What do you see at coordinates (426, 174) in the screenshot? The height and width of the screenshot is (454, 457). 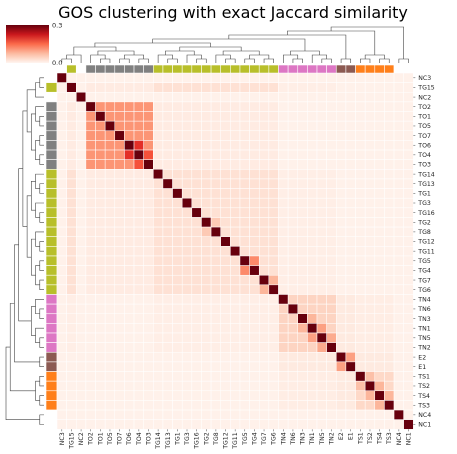 I see `y-tick-label: TG14` at bounding box center [426, 174].